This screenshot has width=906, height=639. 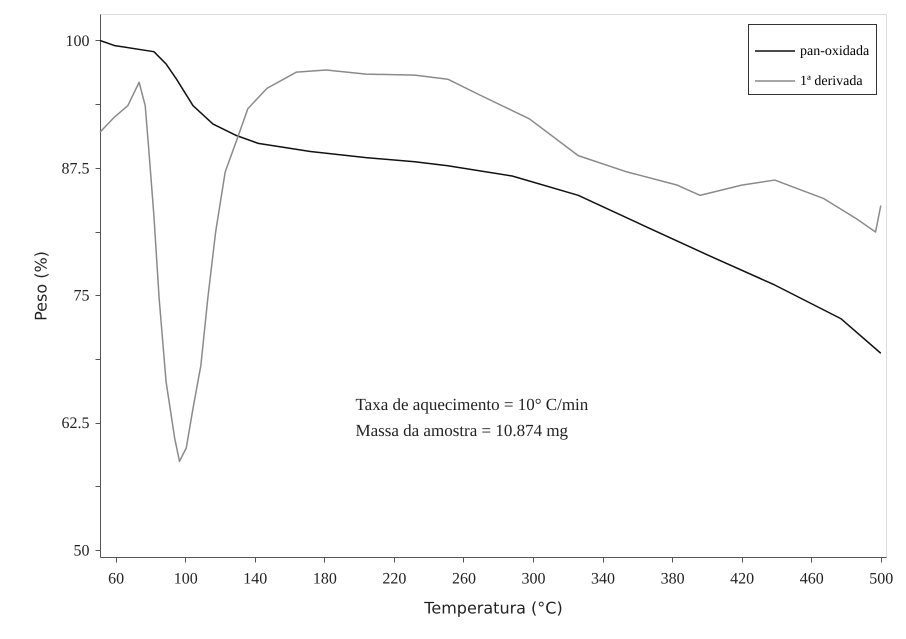 I want to click on annotation: Massa da amostra = 10.874 mg, so click(x=462, y=430).